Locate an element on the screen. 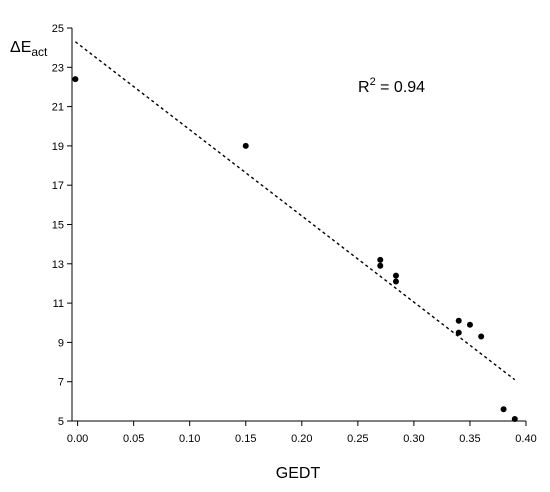 This screenshot has height=492, width=550. y-axis-title: ΔEact is located at coordinates (29, 49).